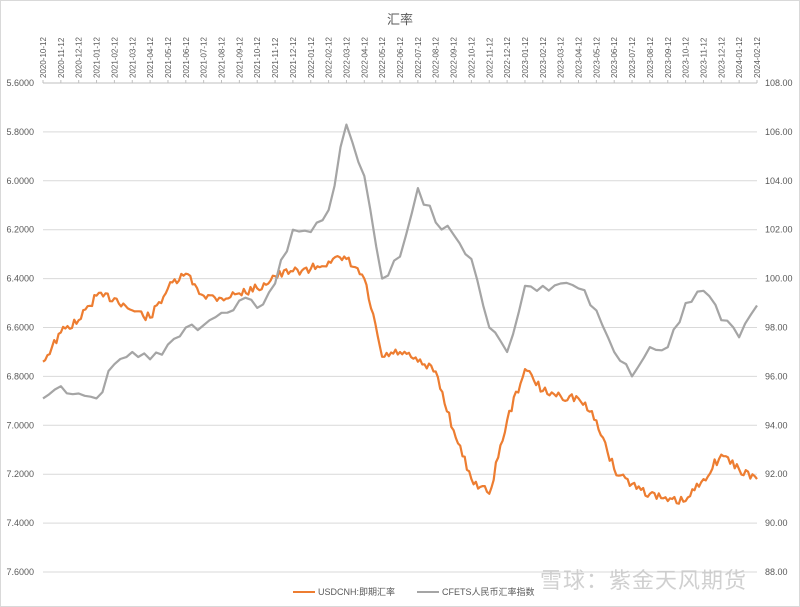 The image size is (800, 607). What do you see at coordinates (400, 57) in the screenshot?
I see `x-tick-label: 2022-06-12` at bounding box center [400, 57].